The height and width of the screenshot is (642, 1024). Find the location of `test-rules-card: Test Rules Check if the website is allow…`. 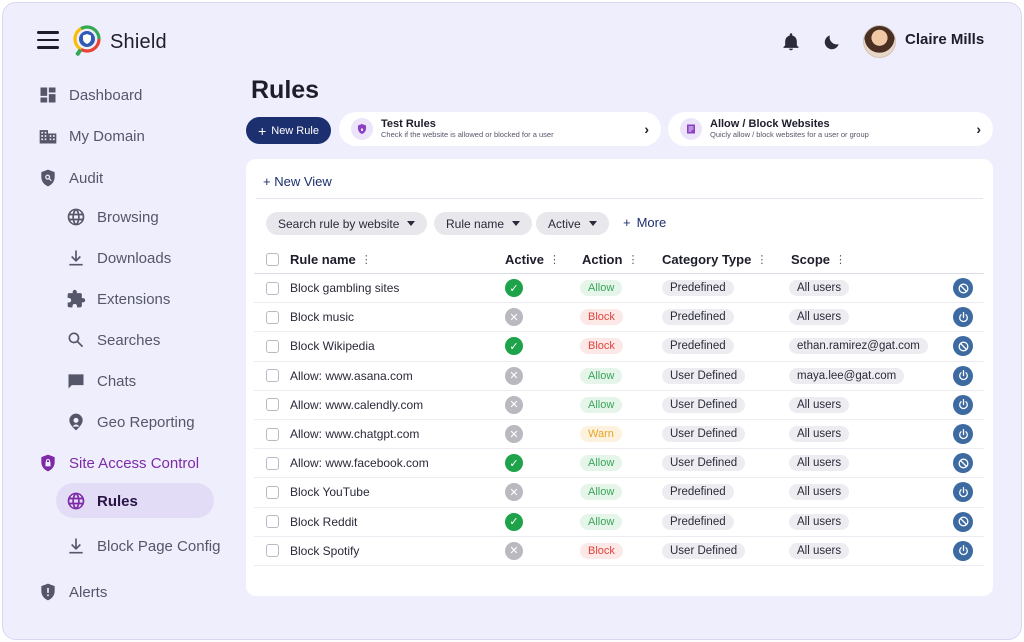

test-rules-card: Test Rules Check if the website is allow… is located at coordinates (500, 129).